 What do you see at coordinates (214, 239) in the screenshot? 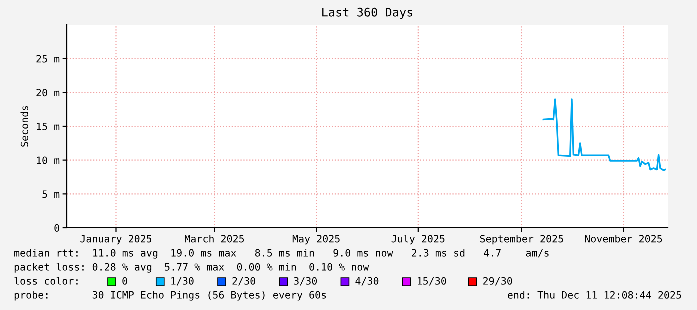
I see `x-tick-label: March 2025` at bounding box center [214, 239].